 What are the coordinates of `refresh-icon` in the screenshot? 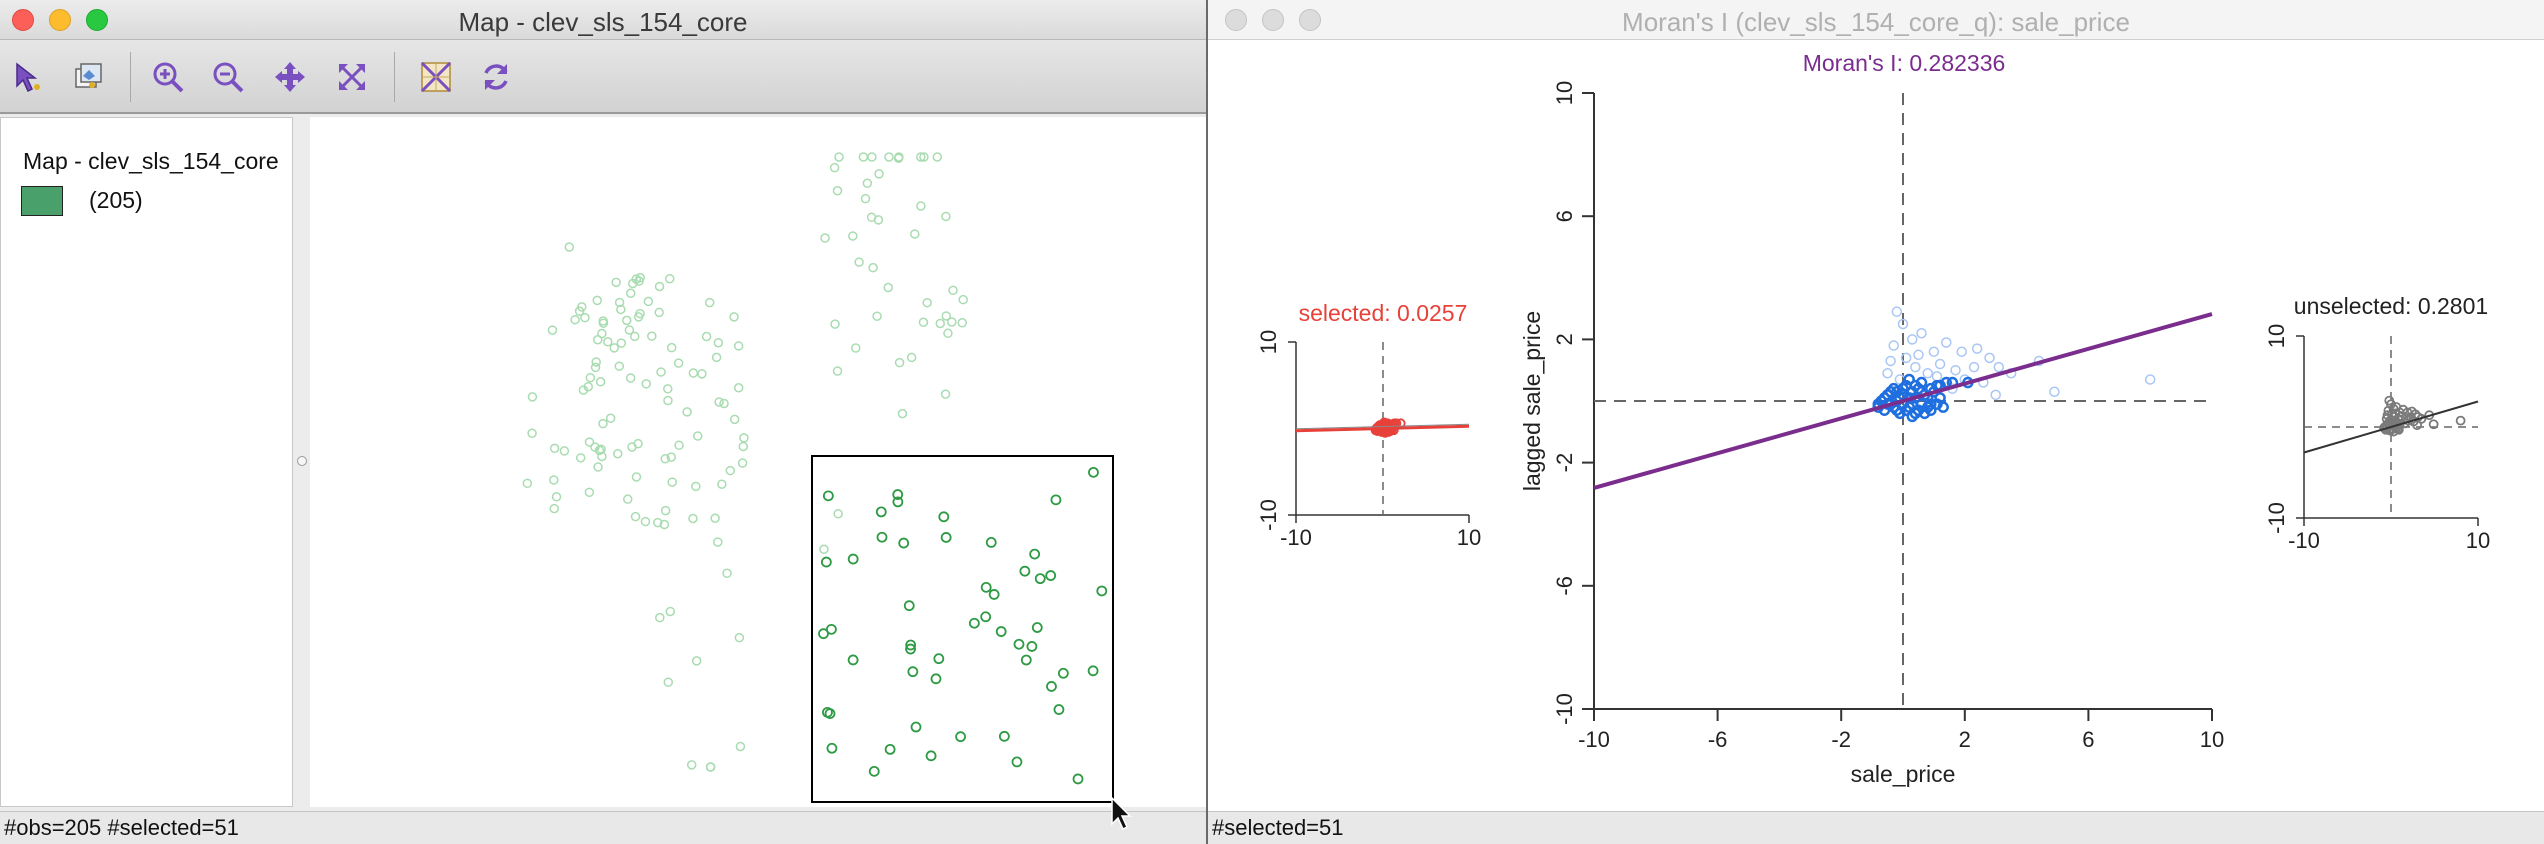 It's located at (496, 77).